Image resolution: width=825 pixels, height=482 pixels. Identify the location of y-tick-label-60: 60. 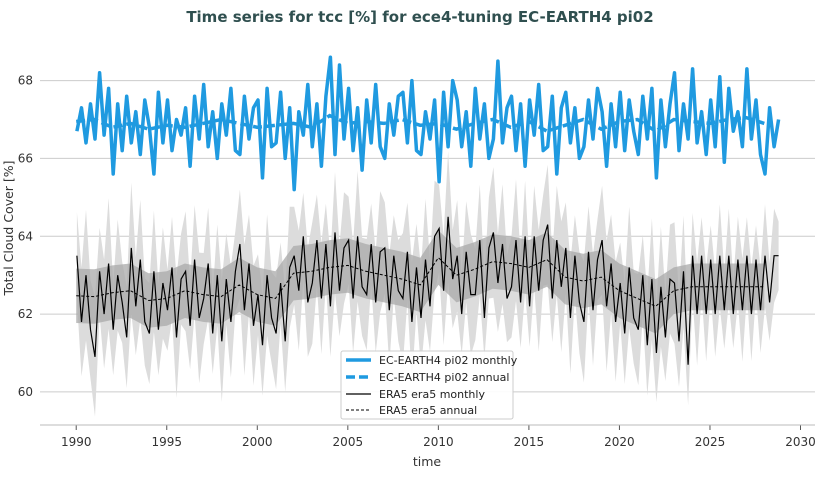
(25, 392).